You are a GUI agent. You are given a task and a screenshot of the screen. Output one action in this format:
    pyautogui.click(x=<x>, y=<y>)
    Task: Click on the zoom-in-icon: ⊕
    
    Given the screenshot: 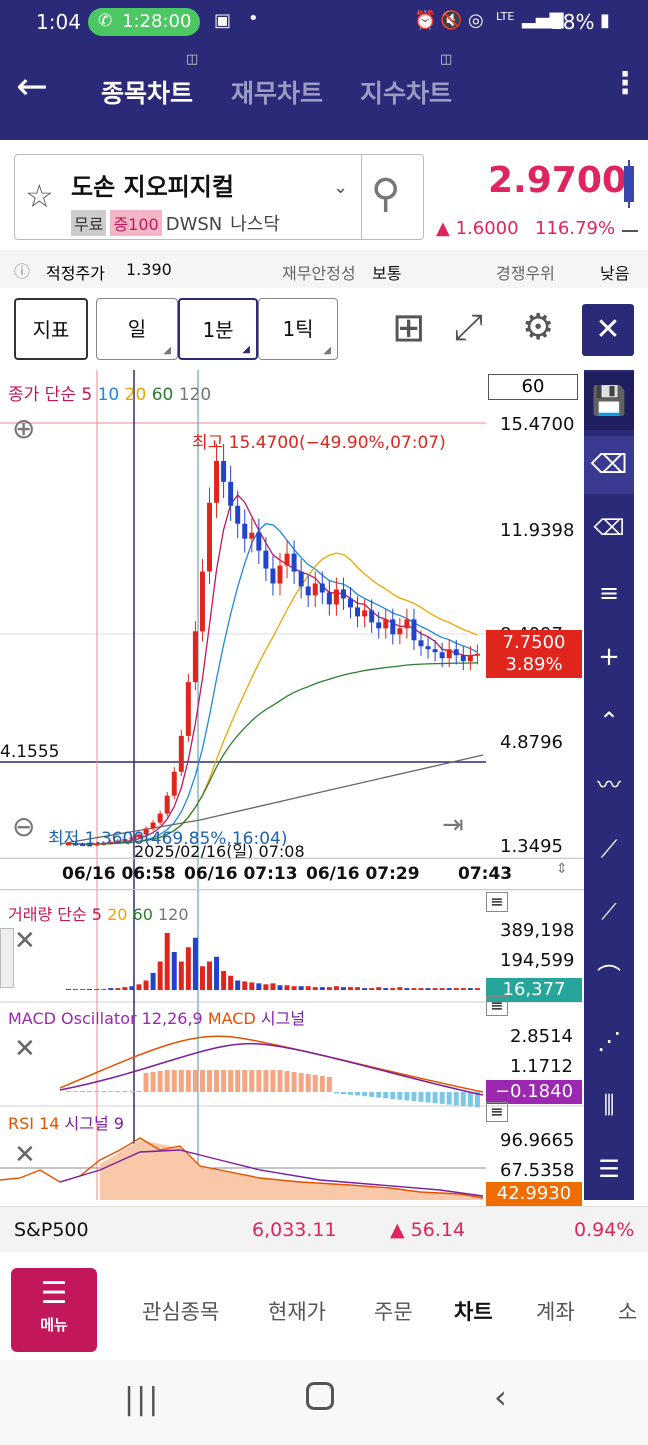 What is the action you would take?
    pyautogui.click(x=24, y=428)
    